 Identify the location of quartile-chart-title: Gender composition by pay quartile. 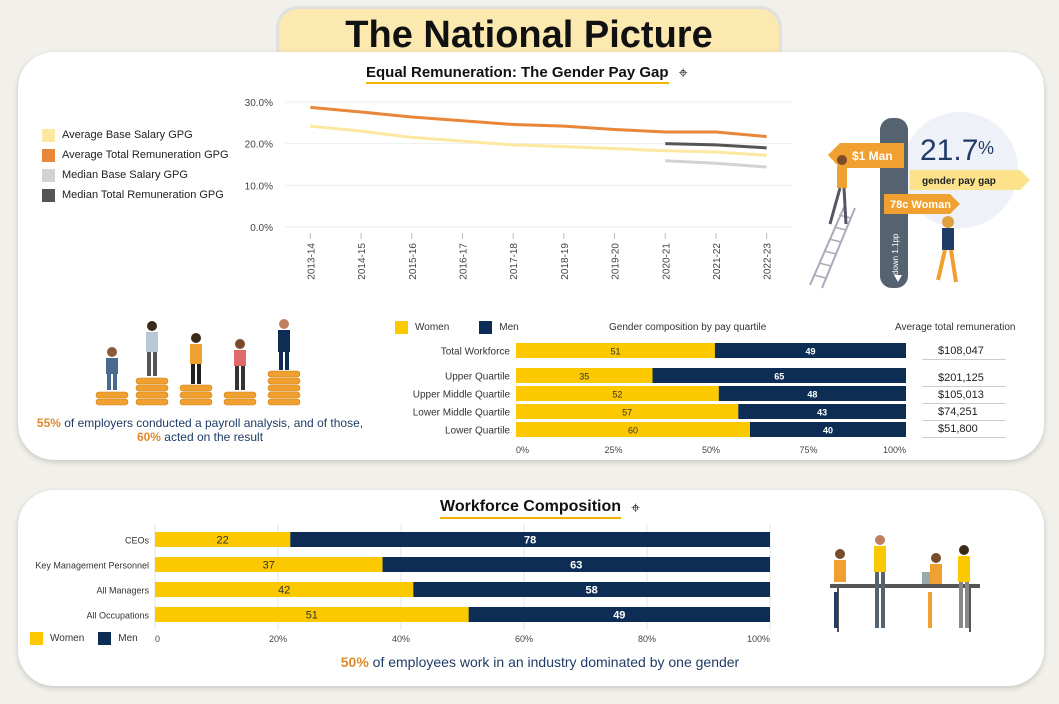
(688, 327).